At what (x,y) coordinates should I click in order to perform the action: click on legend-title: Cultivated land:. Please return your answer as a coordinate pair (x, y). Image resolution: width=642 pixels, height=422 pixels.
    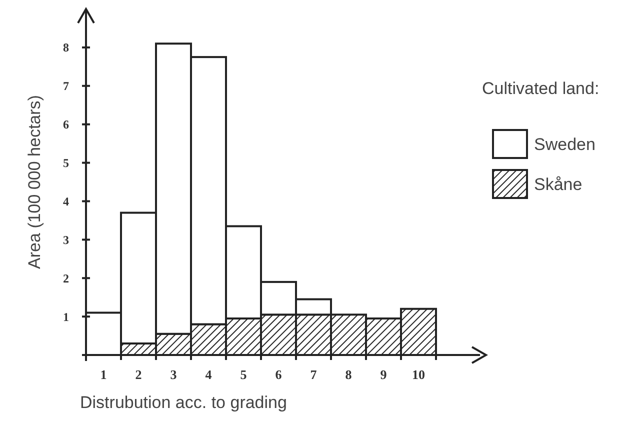
    Looking at the image, I should click on (541, 88).